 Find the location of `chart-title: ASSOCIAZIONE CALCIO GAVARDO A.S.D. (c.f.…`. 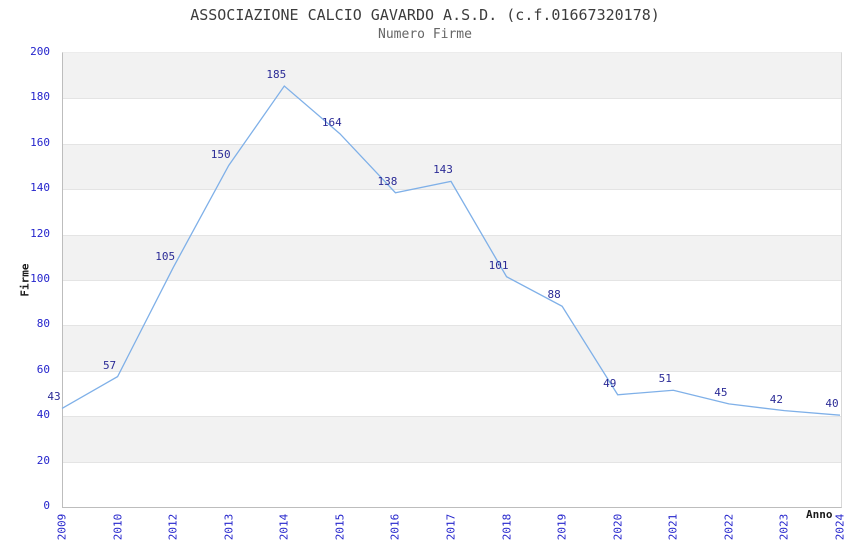

chart-title: ASSOCIAZIONE CALCIO GAVARDO A.S.D. (c.f.… is located at coordinates (425, 15).